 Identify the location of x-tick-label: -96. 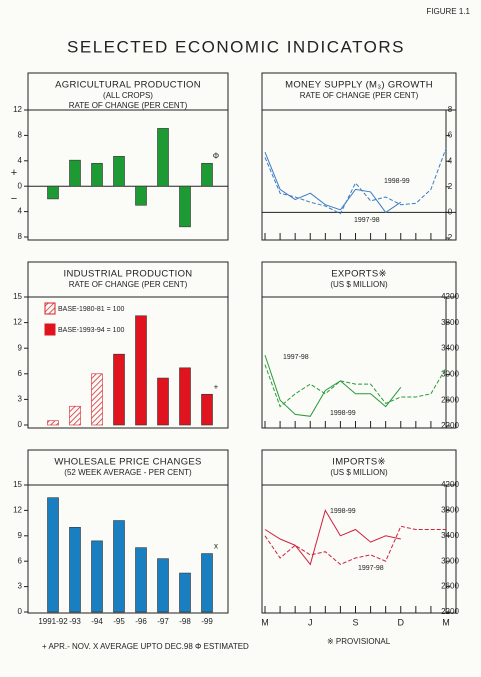
(141, 621).